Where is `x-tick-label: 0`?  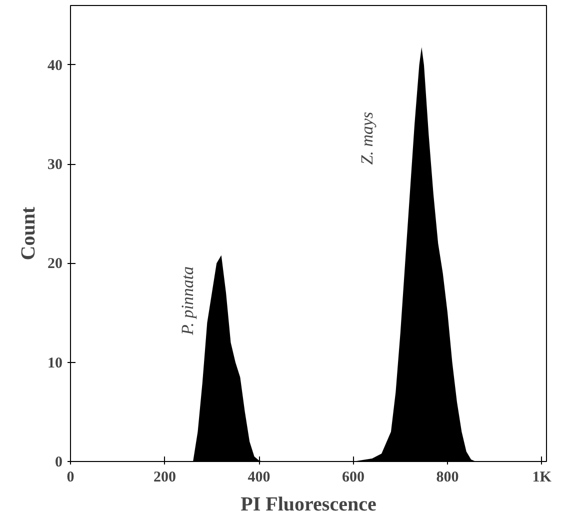 x-tick-label: 0 is located at coordinates (70, 478).